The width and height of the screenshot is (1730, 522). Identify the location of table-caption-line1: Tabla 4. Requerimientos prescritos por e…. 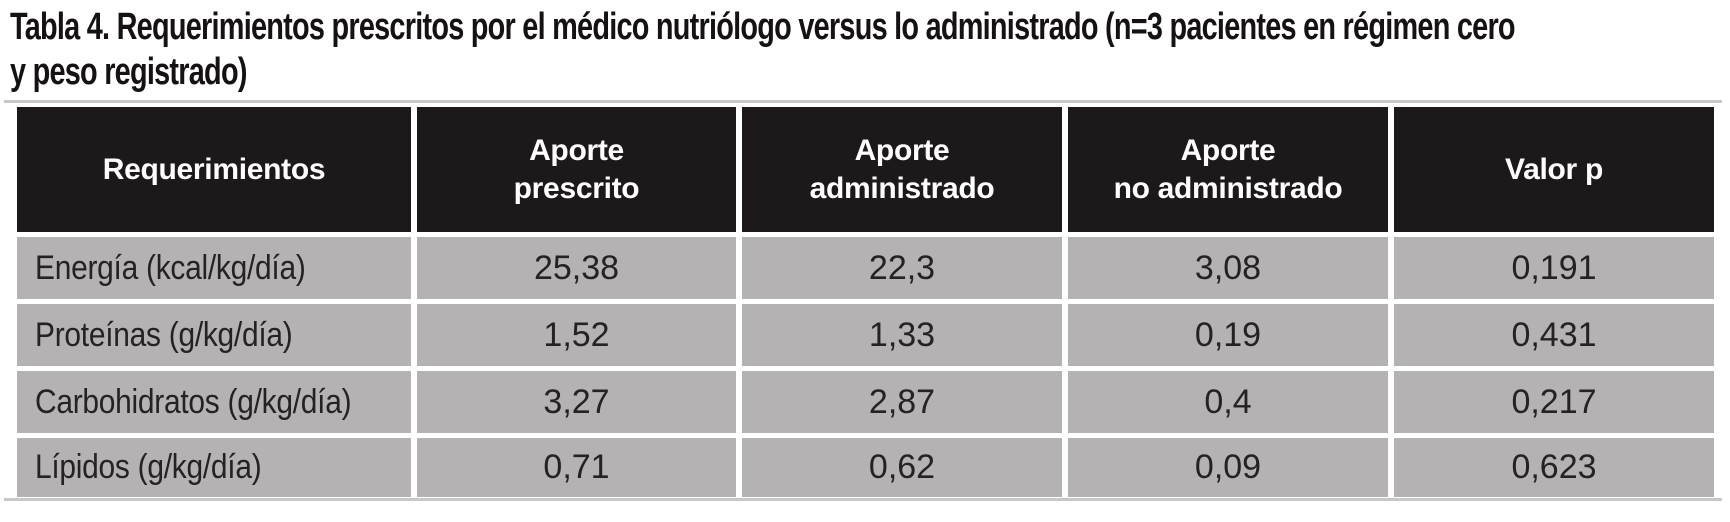
(763, 27).